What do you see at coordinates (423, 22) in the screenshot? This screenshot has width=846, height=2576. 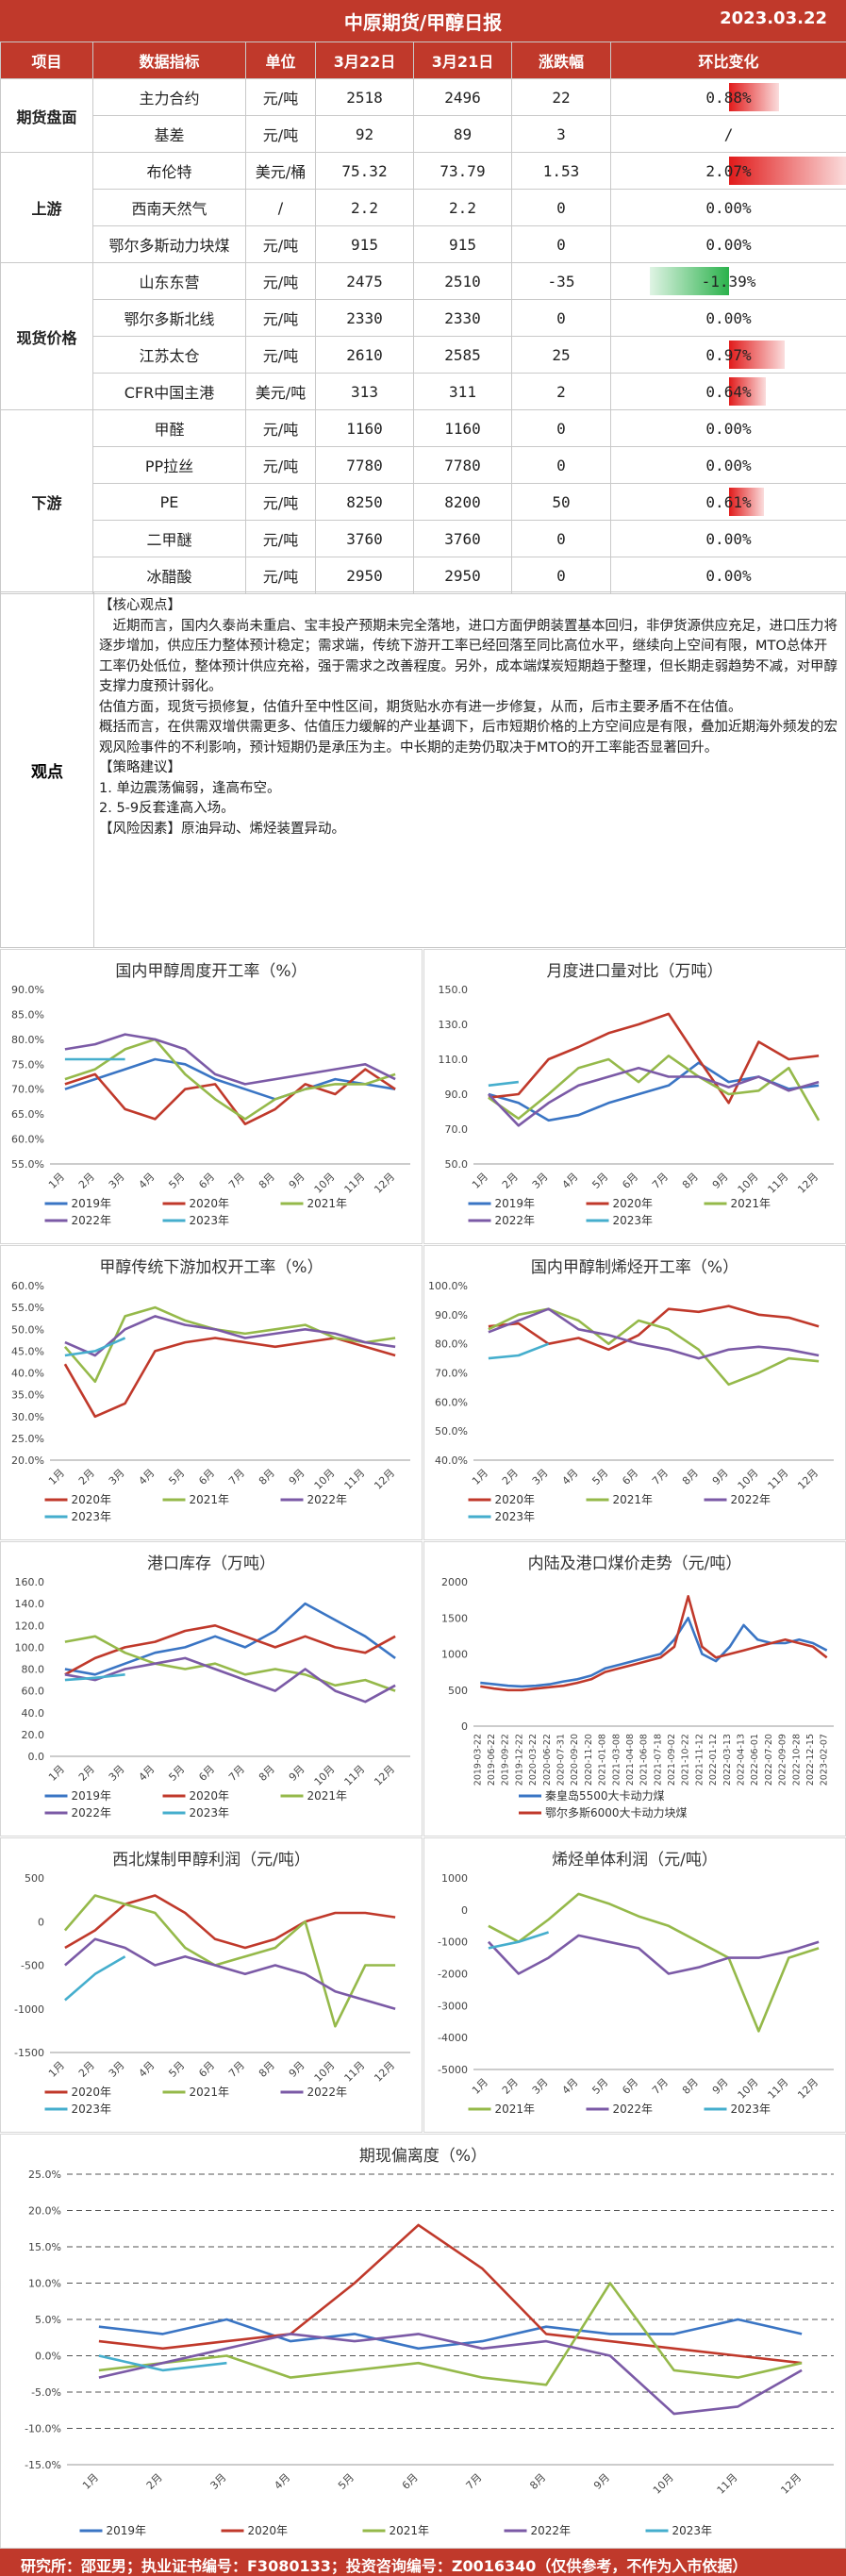 I see `report-title: 中原期货/甲醇日报` at bounding box center [423, 22].